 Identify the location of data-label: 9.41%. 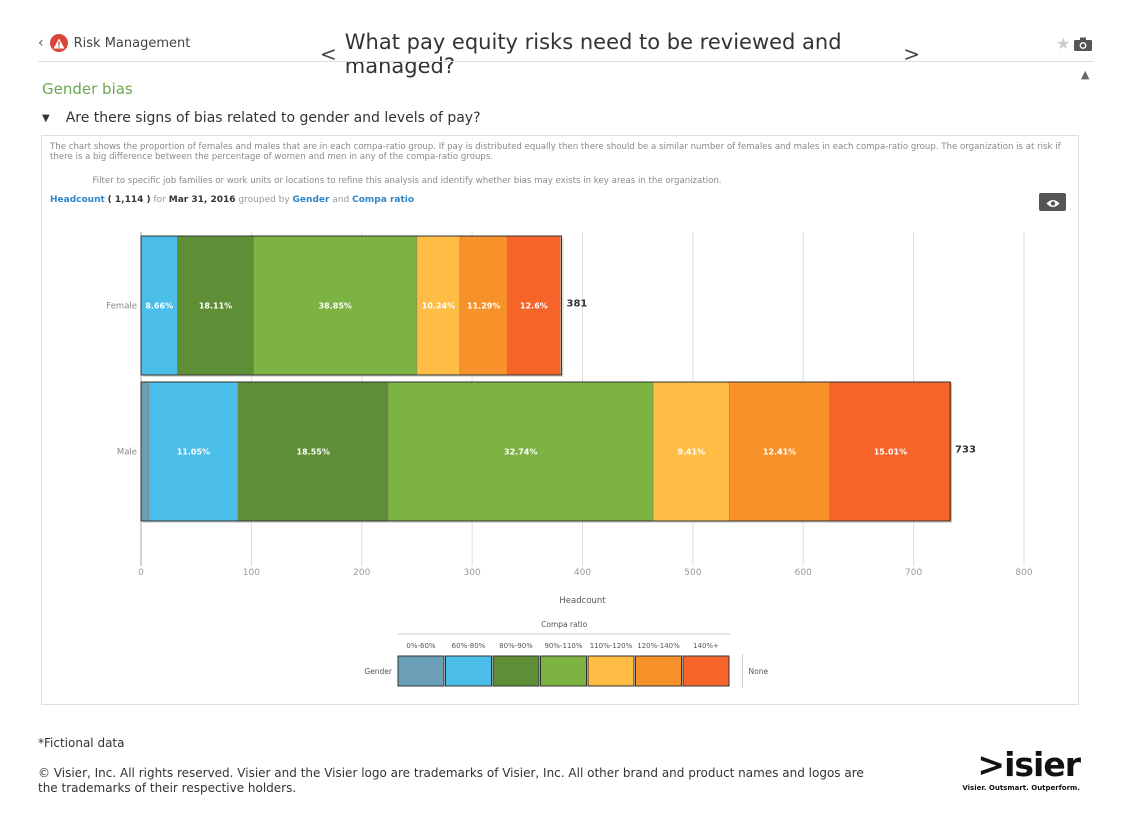
(691, 452).